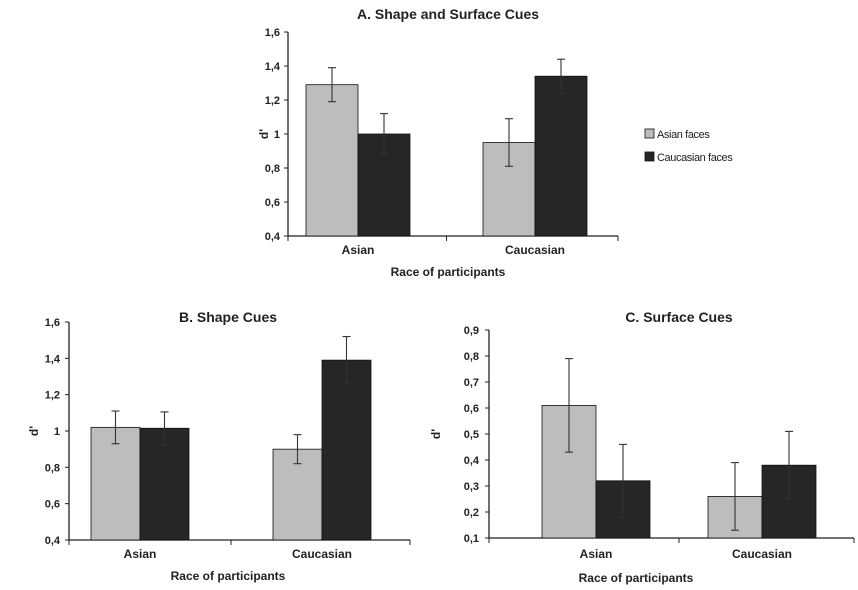 Image resolution: width=858 pixels, height=590 pixels. I want to click on chart-2-category-label: Asian, so click(140, 554).